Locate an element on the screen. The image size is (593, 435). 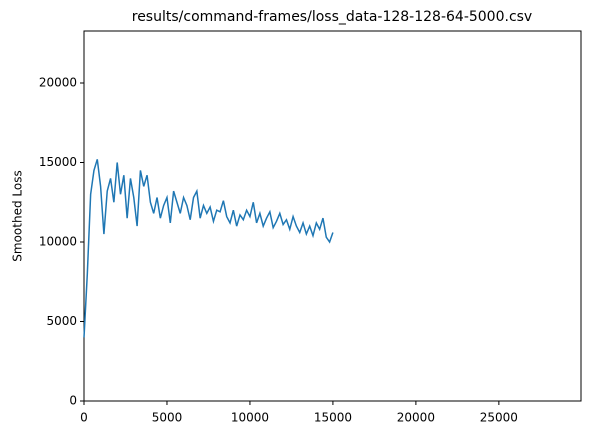
x-tick-label: 10000 is located at coordinates (250, 418).